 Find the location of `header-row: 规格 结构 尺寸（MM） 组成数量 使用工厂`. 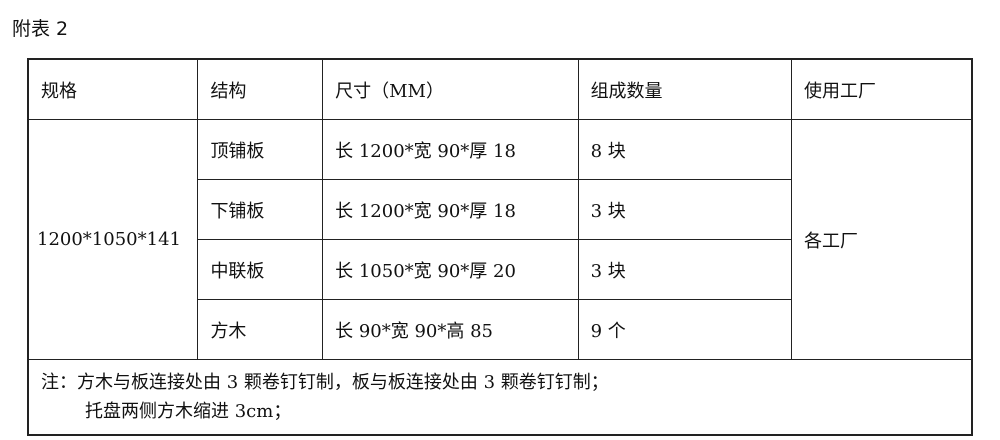

header-row: 规格 结构 尺寸（MM） 组成数量 使用工厂 is located at coordinates (500, 89).